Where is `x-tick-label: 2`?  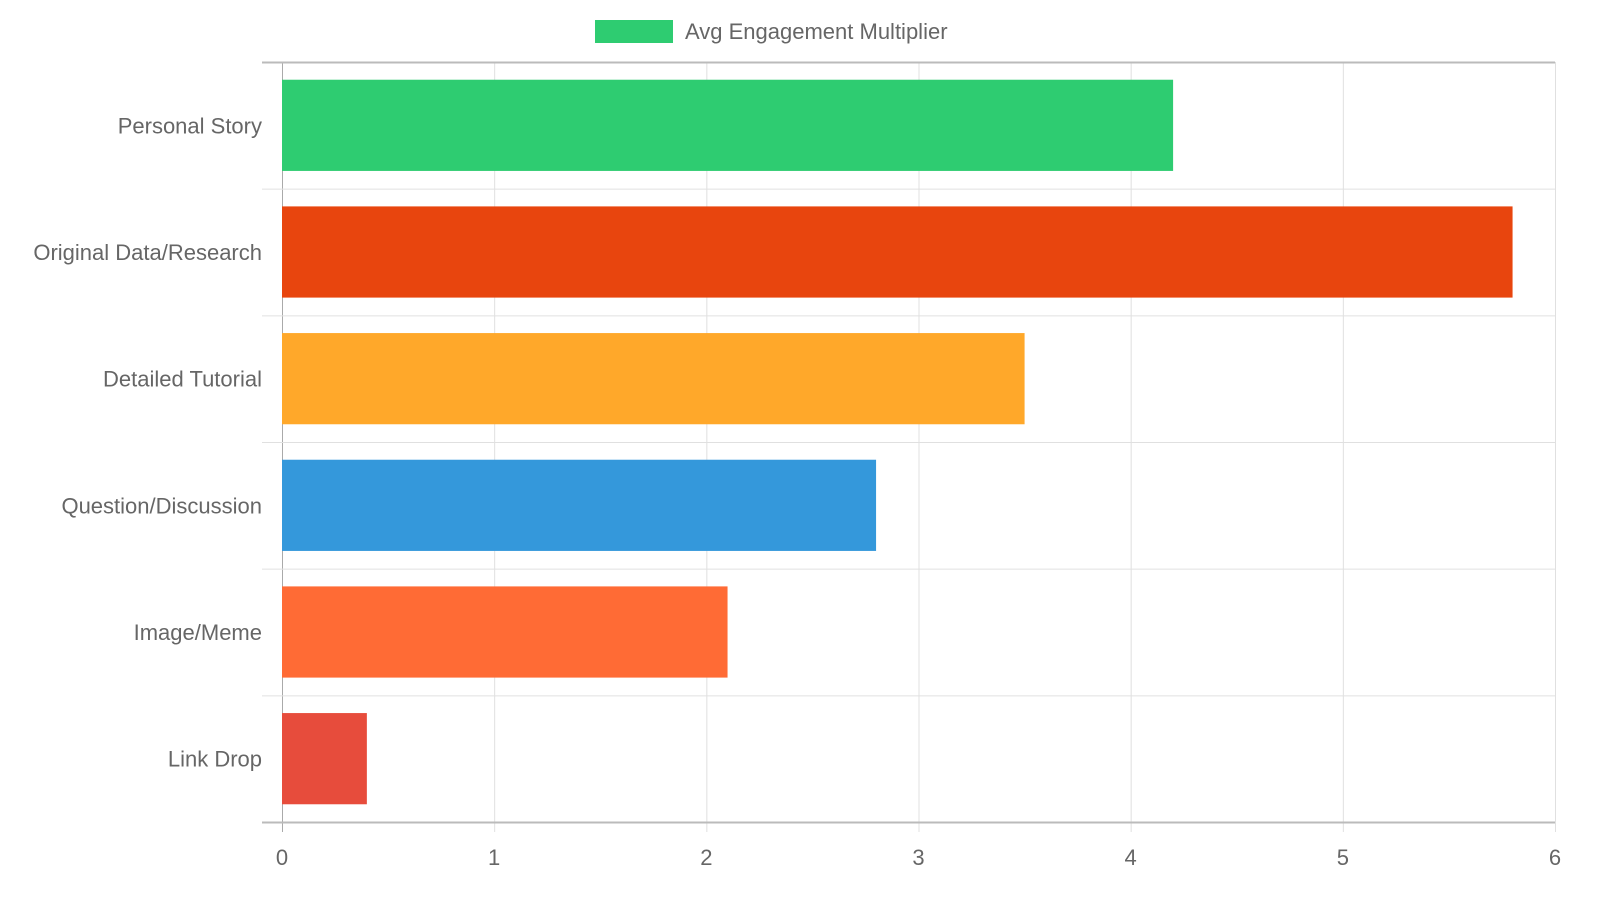 x-tick-label: 2 is located at coordinates (706, 857).